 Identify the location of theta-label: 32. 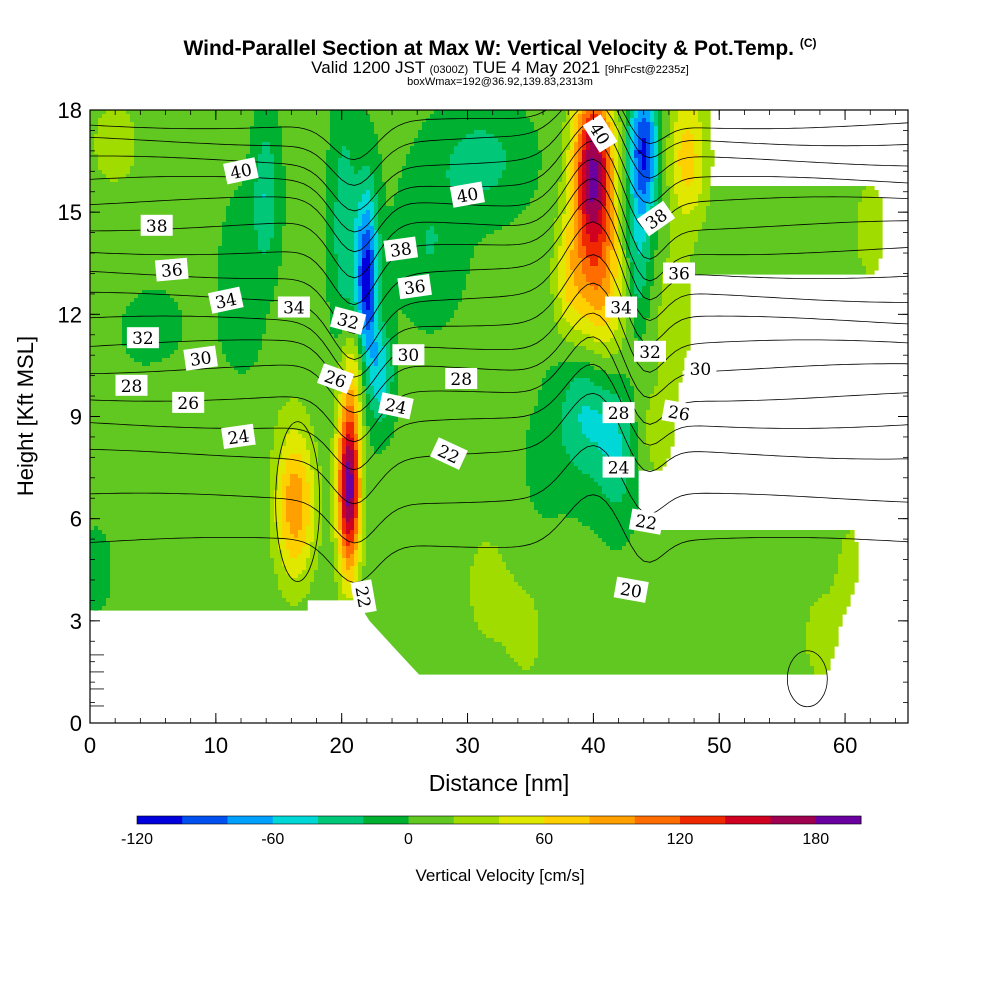
(650, 351).